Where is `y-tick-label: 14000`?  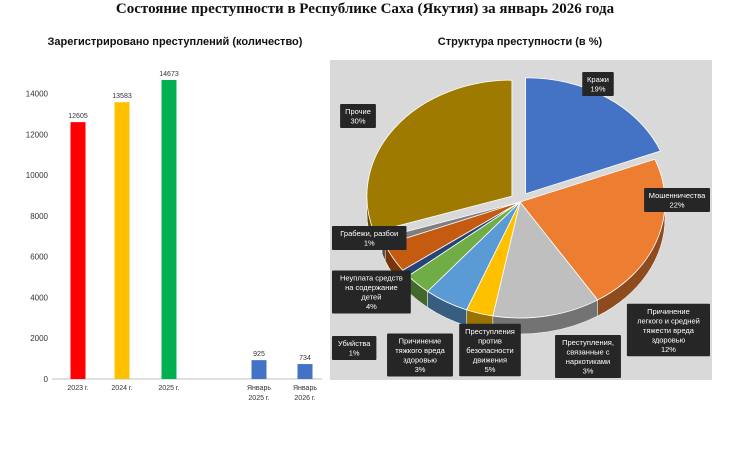 y-tick-label: 14000 is located at coordinates (37, 94).